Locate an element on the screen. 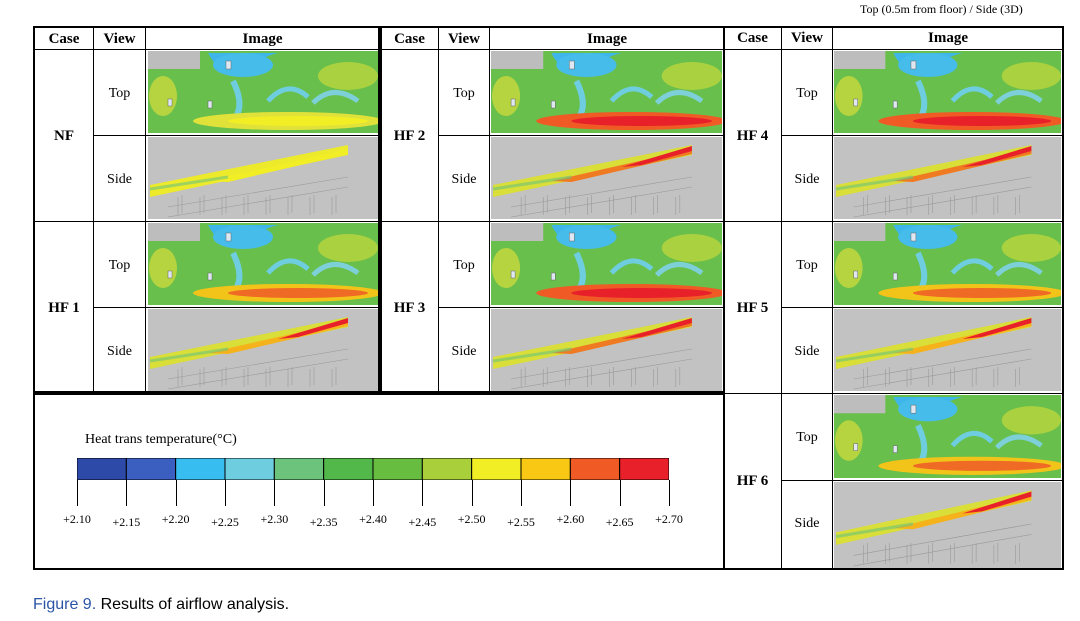 This screenshot has width=1080, height=621. figure-caption: Figure 9. Results of airflow analysis. is located at coordinates (161, 605).